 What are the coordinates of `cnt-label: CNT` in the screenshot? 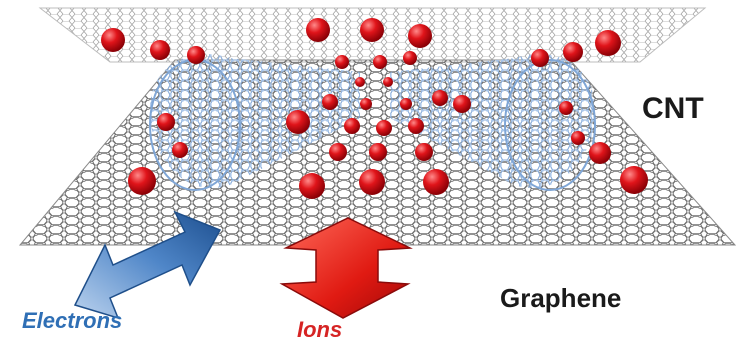 It's located at (673, 108).